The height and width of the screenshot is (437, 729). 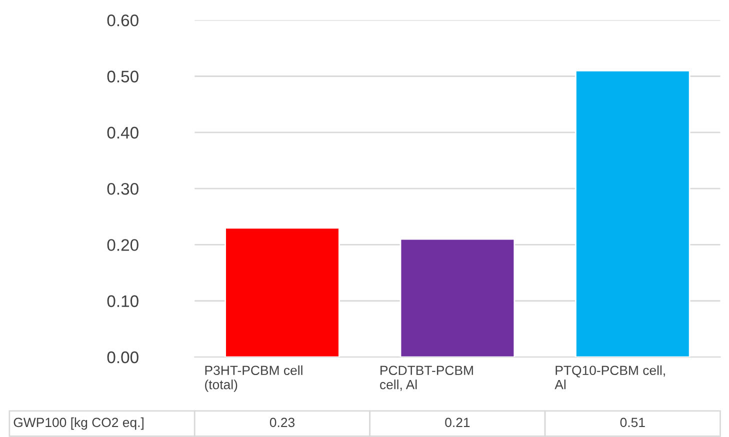 I want to click on x-tick-label: P3HT-PCBM cell (total), so click(x=253, y=378).